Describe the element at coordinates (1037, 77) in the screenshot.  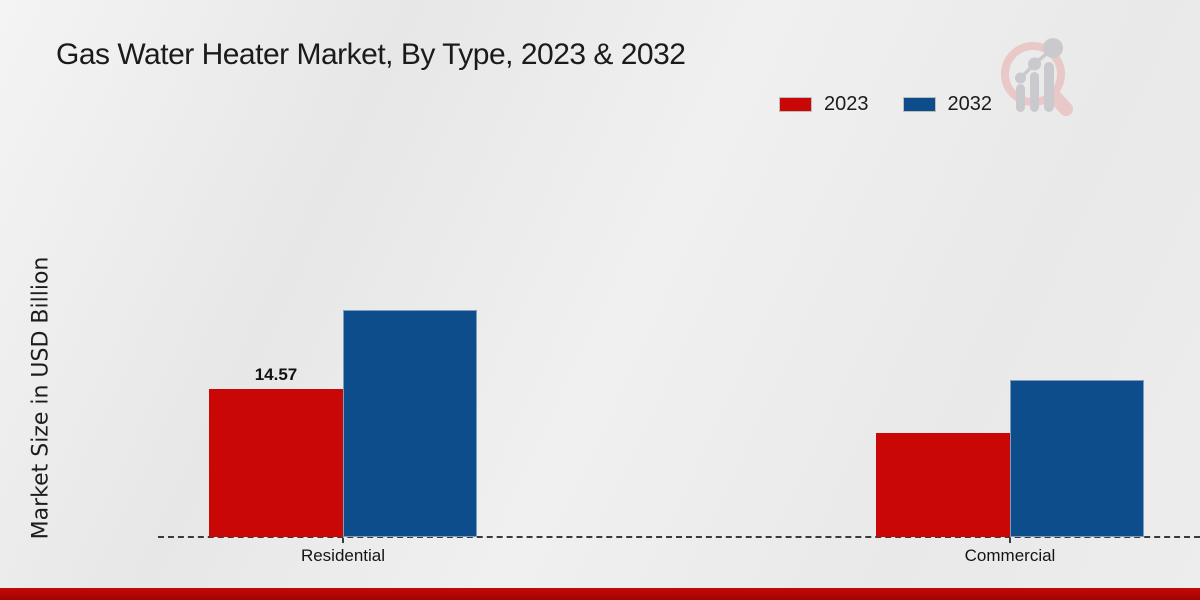
I see `magnifier-bar-chart-logo-icon` at that location.